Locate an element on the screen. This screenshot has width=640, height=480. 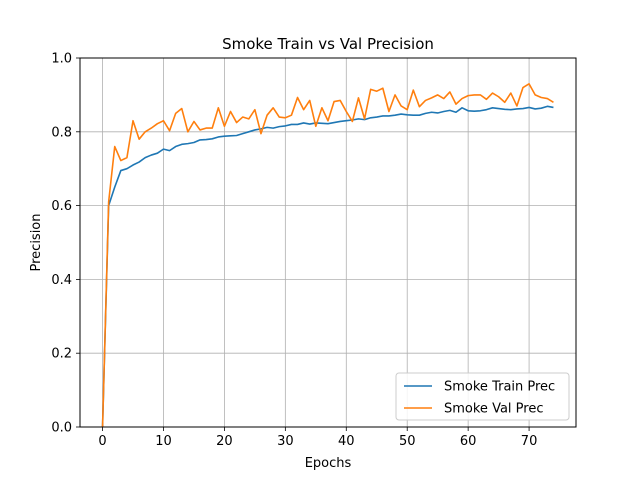
legend-label: Smoke Train Prec is located at coordinates (499, 387).